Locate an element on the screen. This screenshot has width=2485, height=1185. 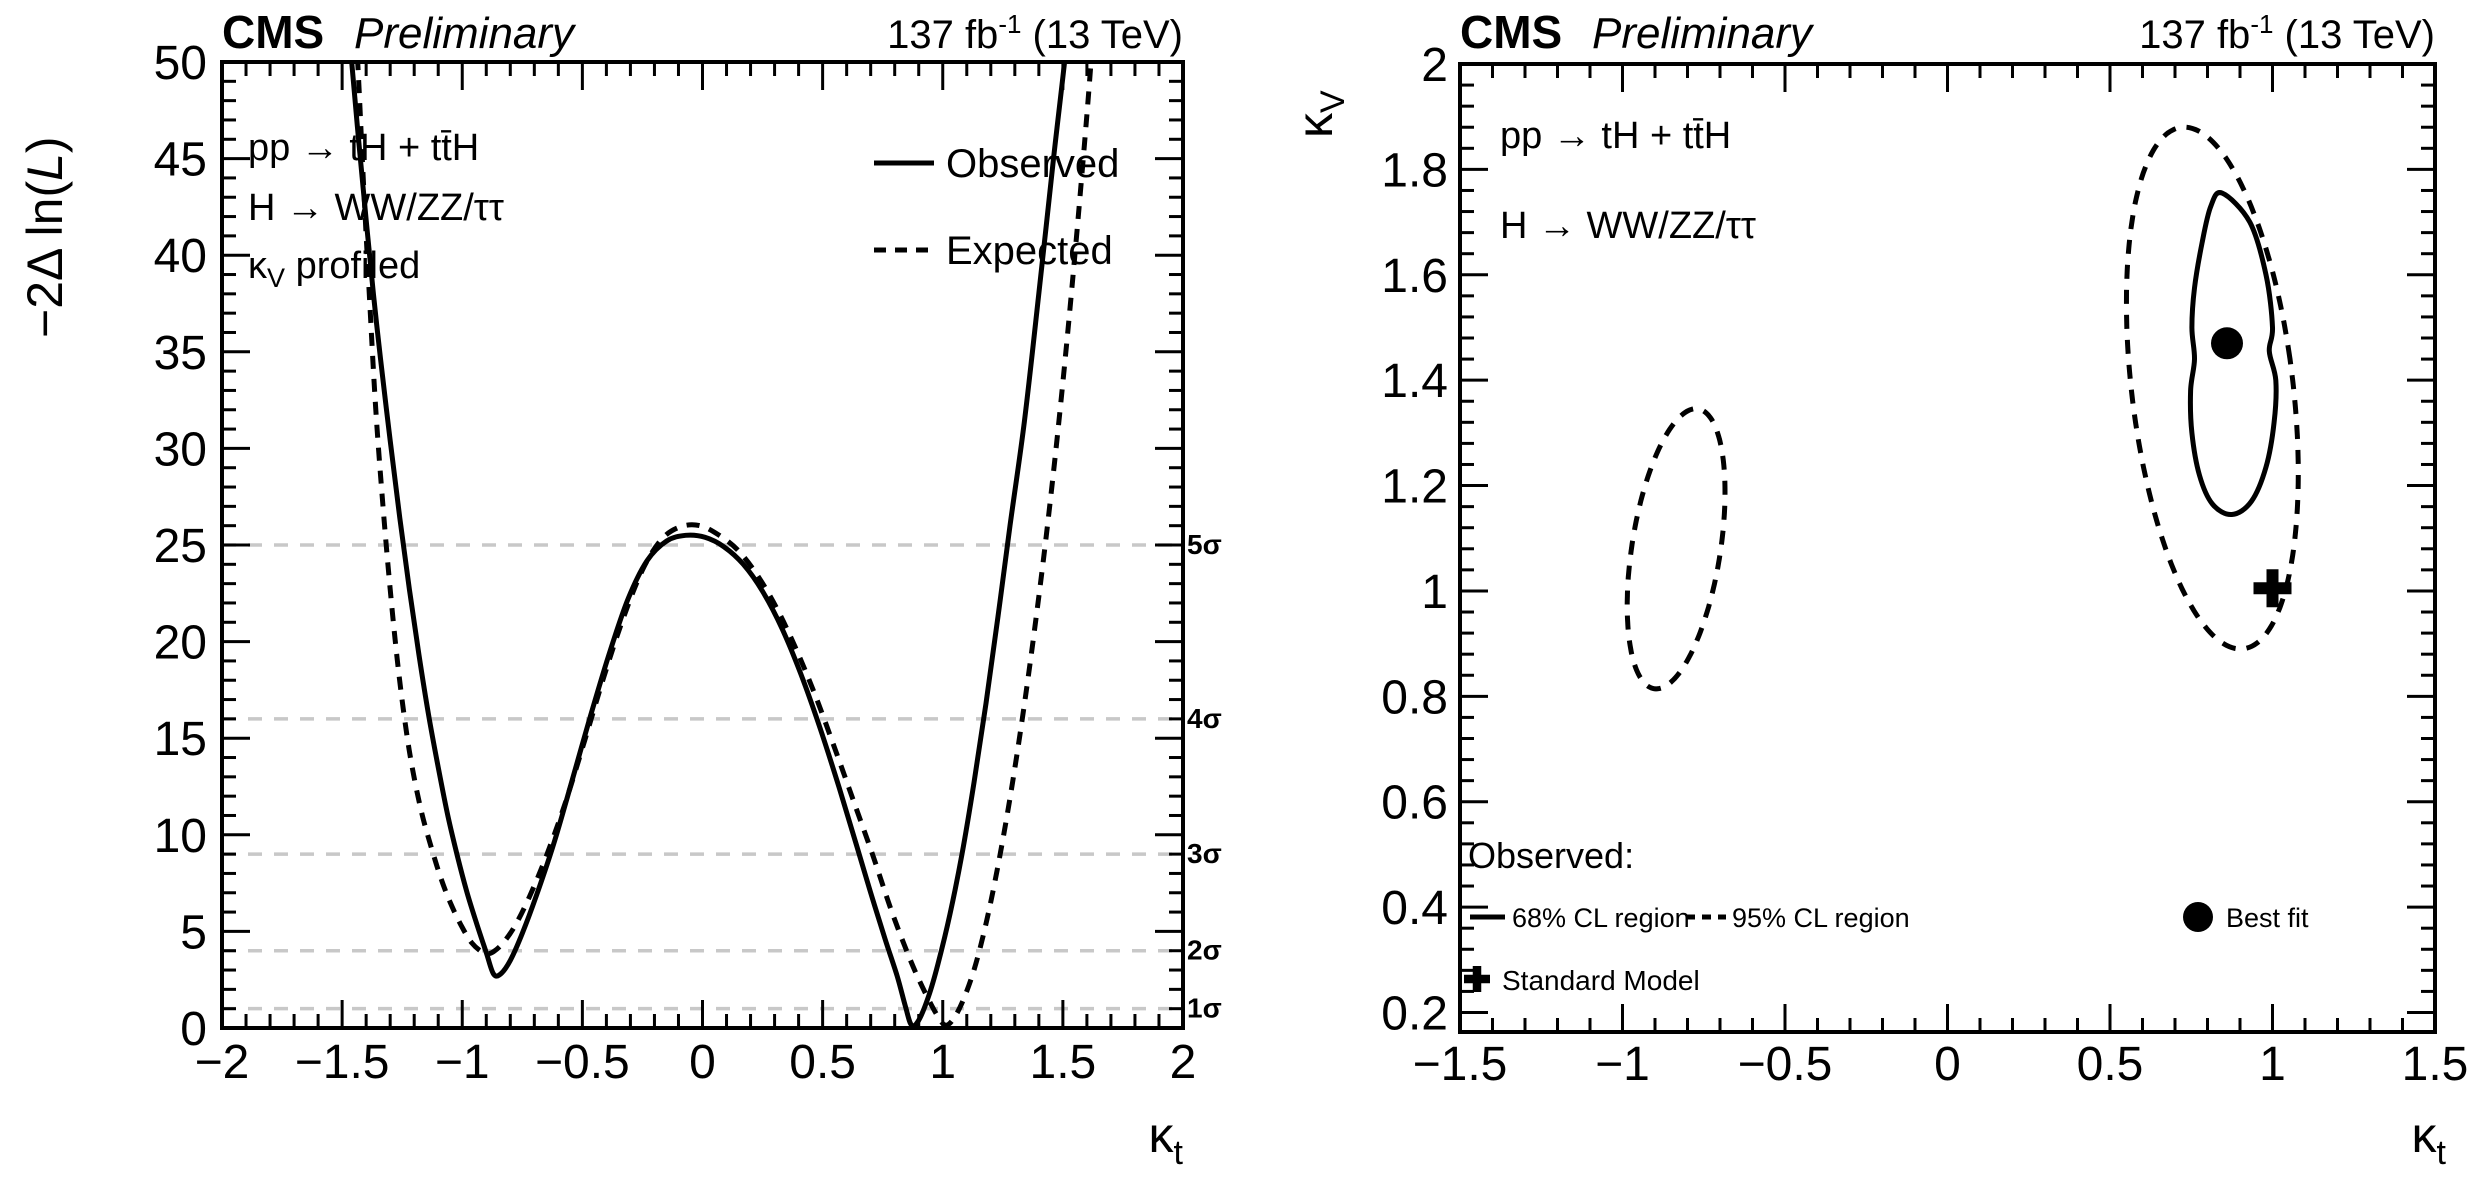
y-tick-label: 25 is located at coordinates (180, 546).